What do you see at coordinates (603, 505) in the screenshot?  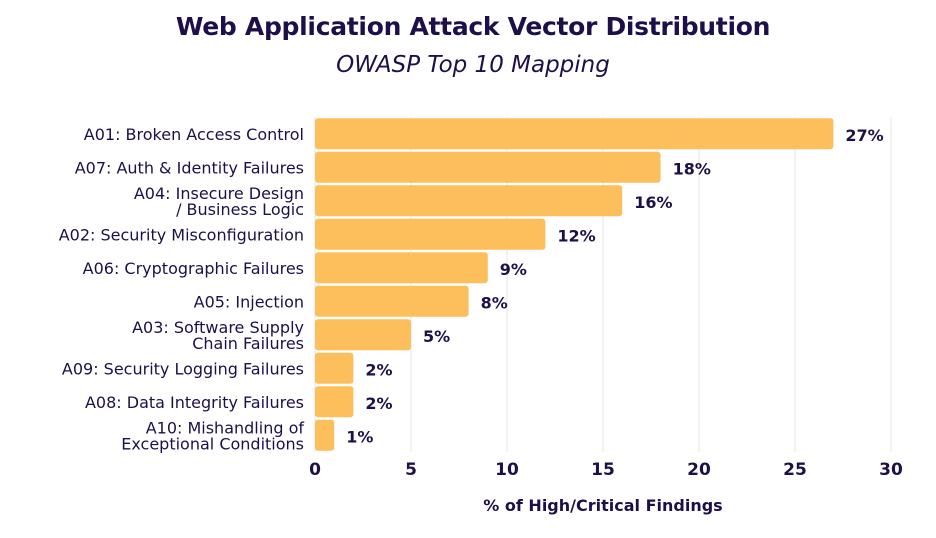 I see `x-axis-label: % of High/Critical Findings` at bounding box center [603, 505].